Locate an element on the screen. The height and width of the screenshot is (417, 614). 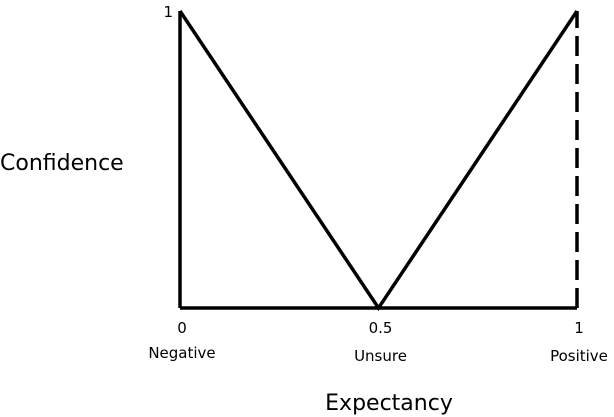
x-tick-label: 0 is located at coordinates (182, 328).